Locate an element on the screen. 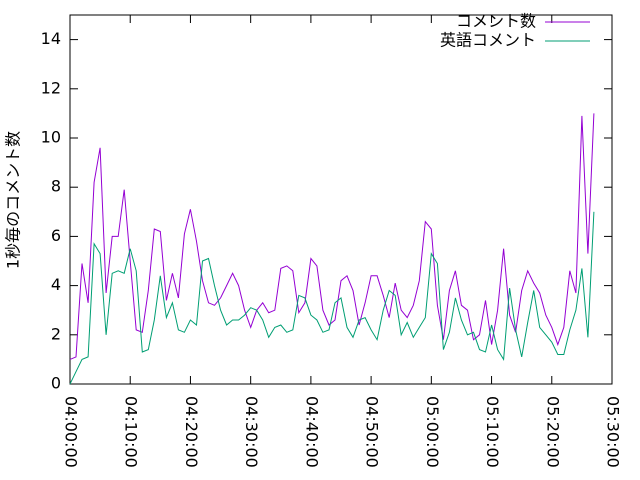 This screenshot has height=480, width=640. x-tick-label: 05:10:00 is located at coordinates (492, 432).